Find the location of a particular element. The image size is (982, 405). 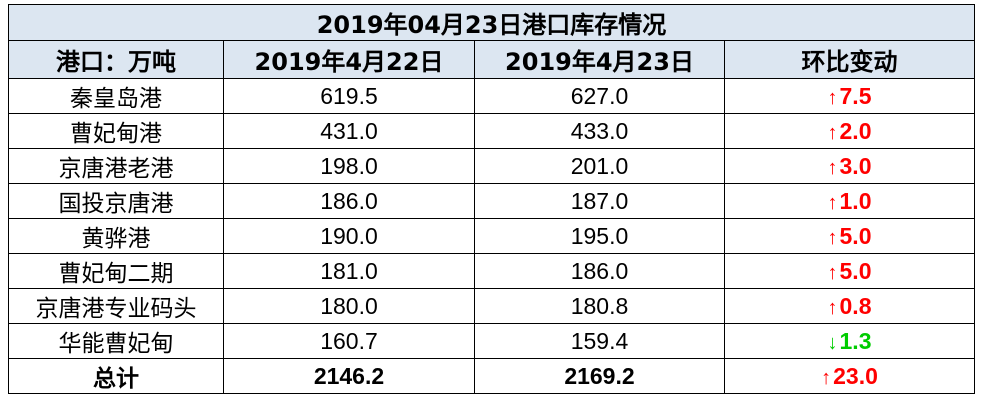

change-cell: ↑0.8 is located at coordinates (849, 306).